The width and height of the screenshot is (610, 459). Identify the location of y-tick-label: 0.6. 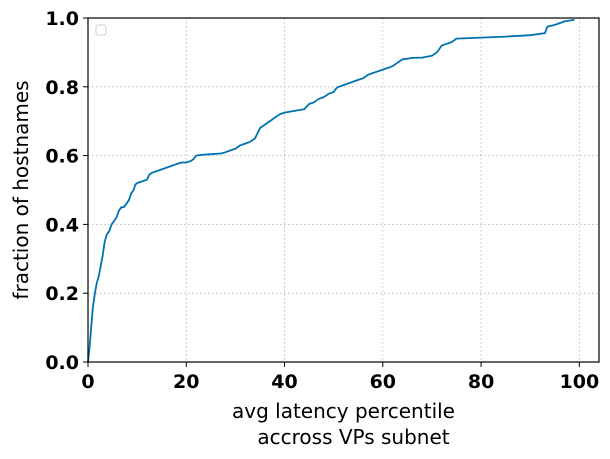
(62, 157).